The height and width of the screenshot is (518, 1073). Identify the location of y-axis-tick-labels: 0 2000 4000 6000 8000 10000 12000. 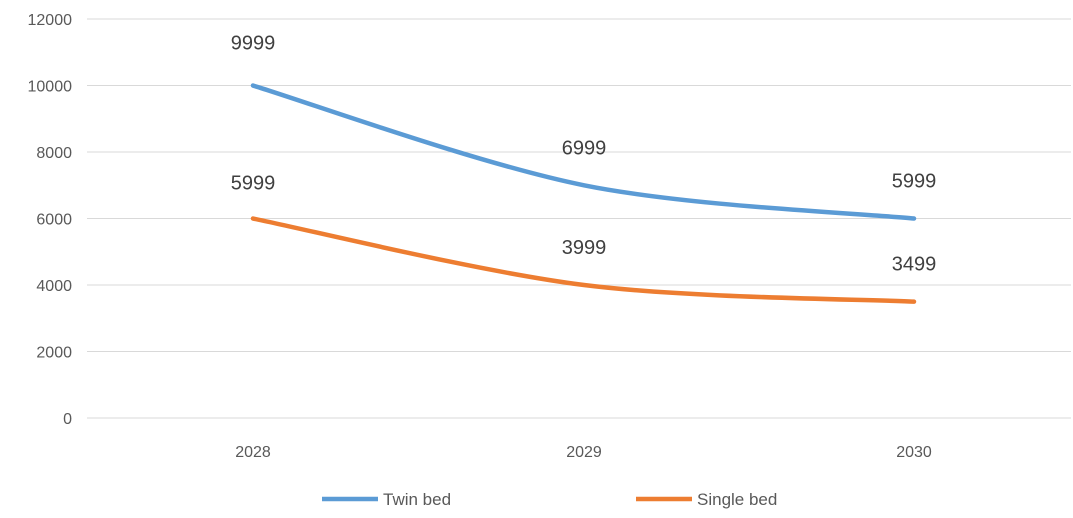
(50, 220).